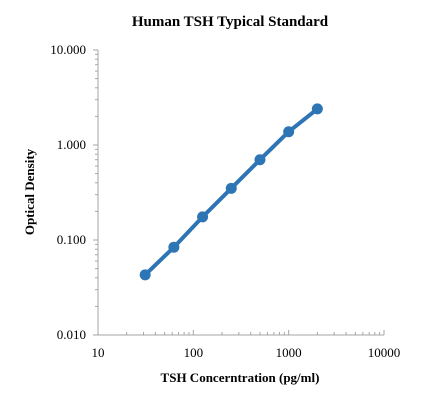 The image size is (421, 401). I want to click on x-tick-label: 10, so click(98, 352).